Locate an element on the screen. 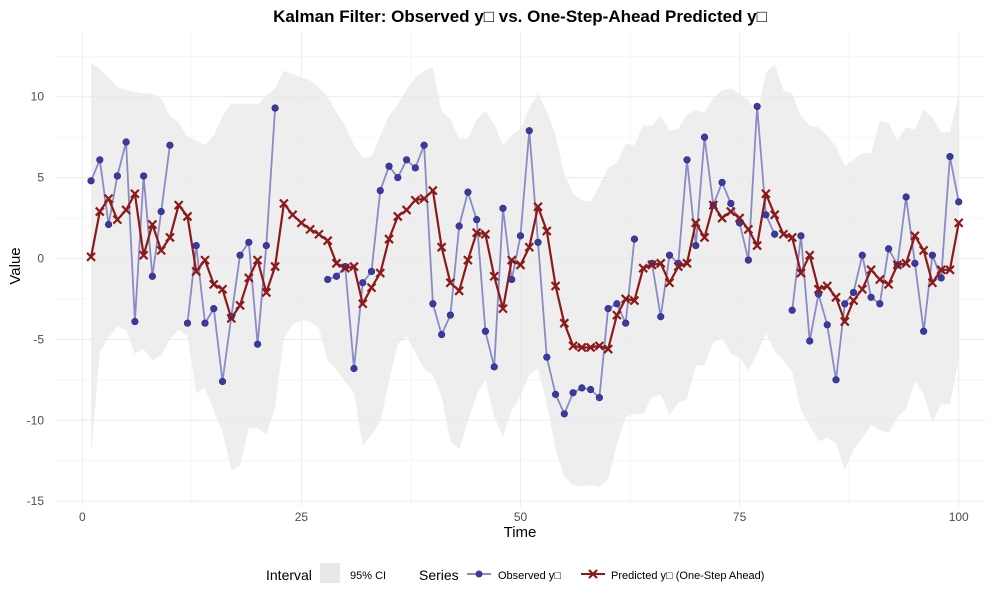  y-tick-label: 10 is located at coordinates (38, 97).